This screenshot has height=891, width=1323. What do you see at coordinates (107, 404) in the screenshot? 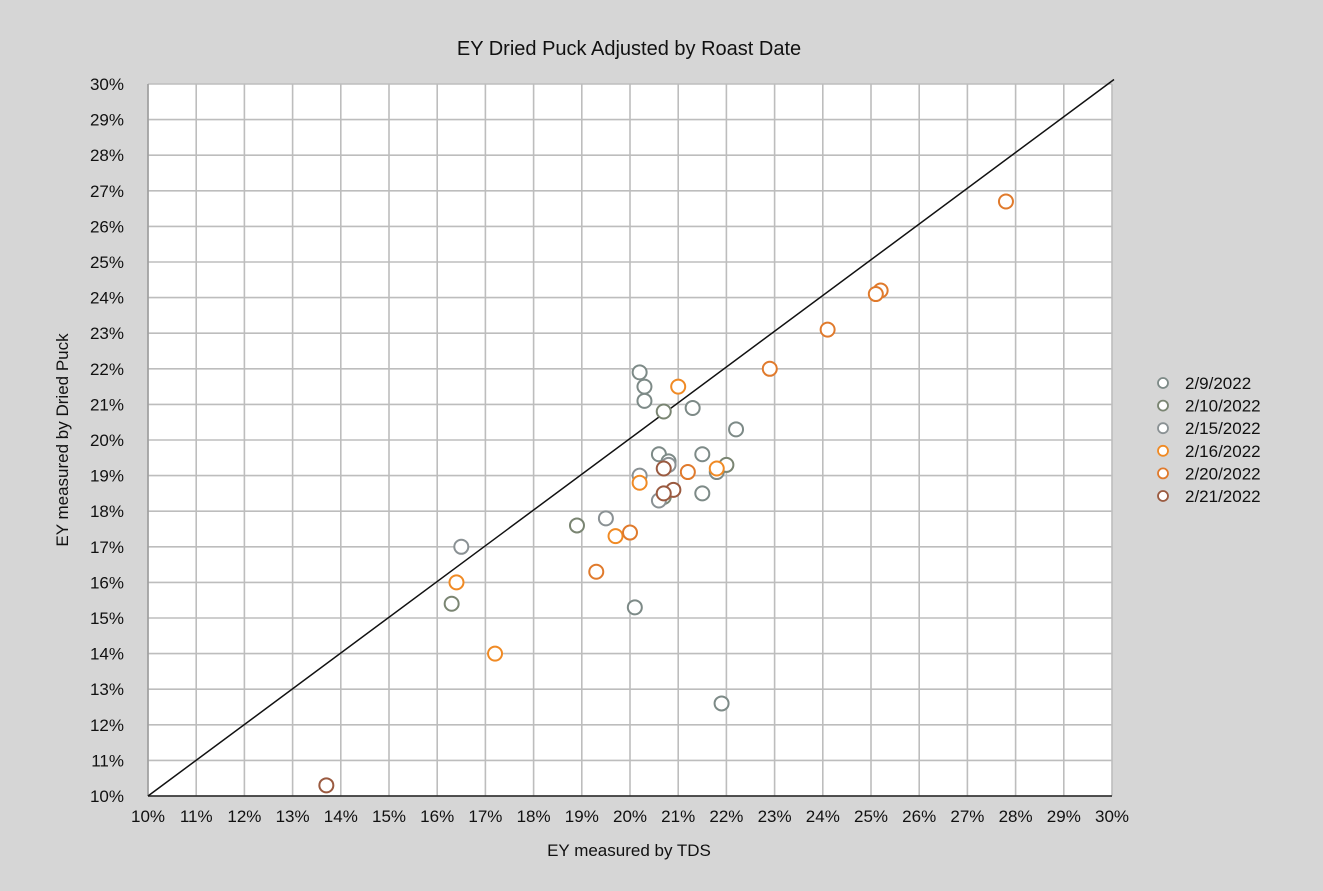
I see `y-tick-label: 21%` at bounding box center [107, 404].